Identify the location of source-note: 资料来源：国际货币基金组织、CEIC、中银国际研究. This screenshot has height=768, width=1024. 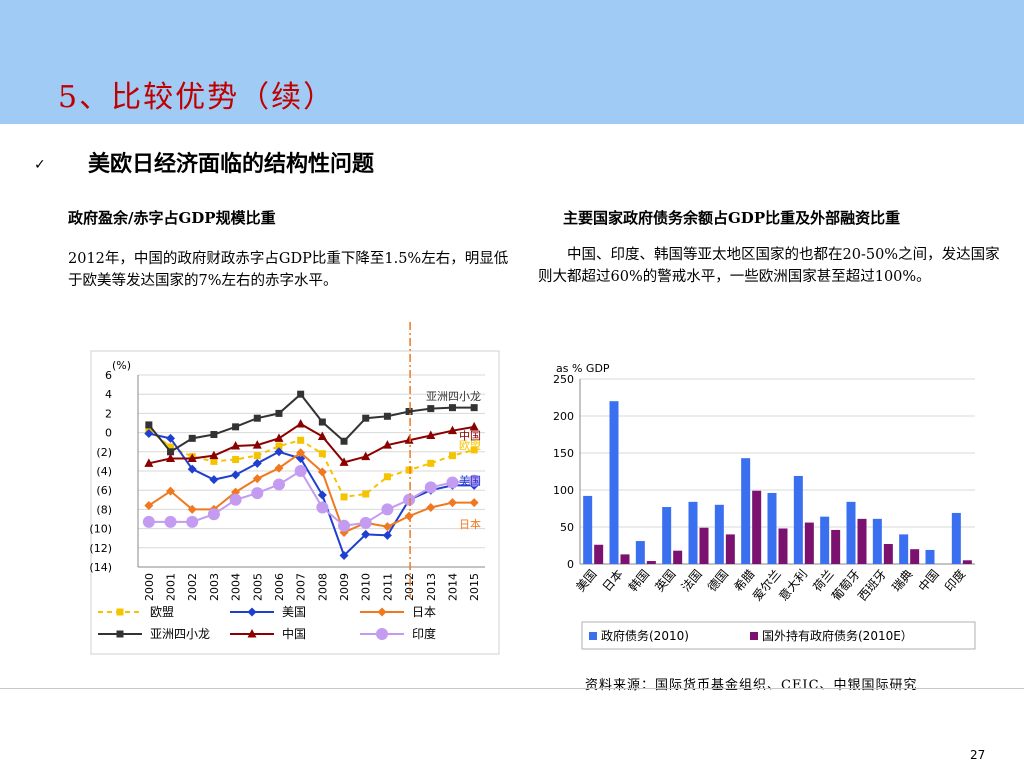
(751, 685).